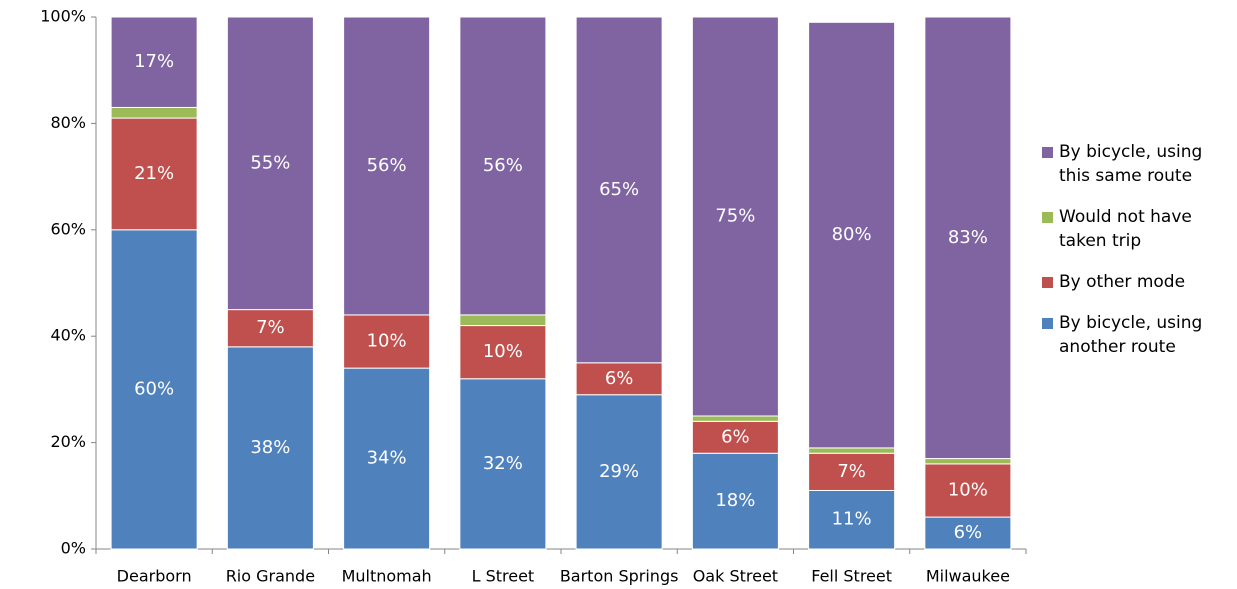  I want to click on value-label: 18%, so click(735, 500).